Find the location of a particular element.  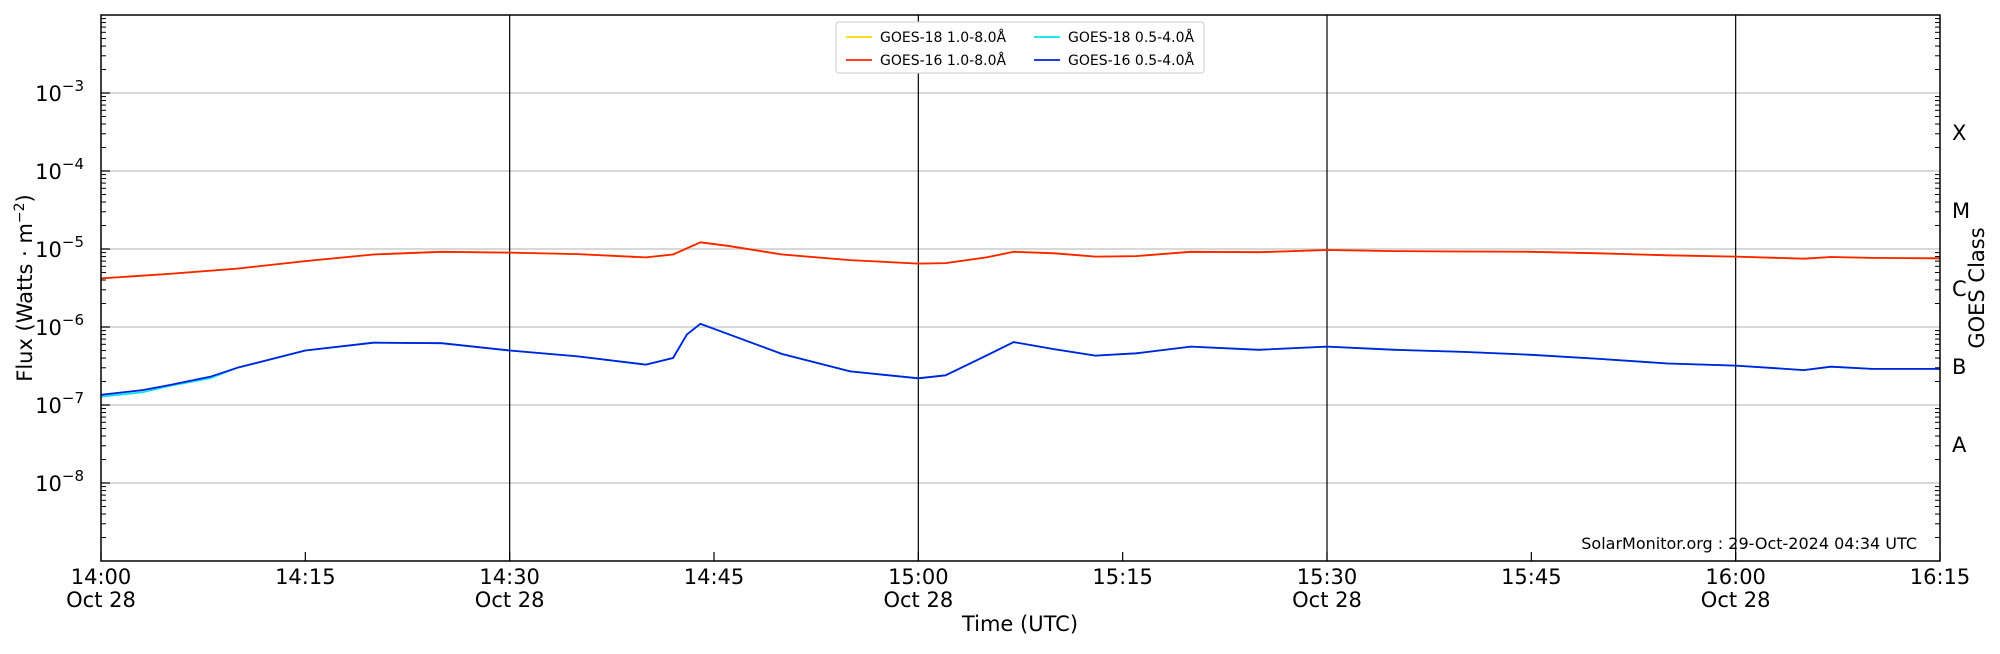

y-tick-exponent: −5 is located at coordinates (73, 242).